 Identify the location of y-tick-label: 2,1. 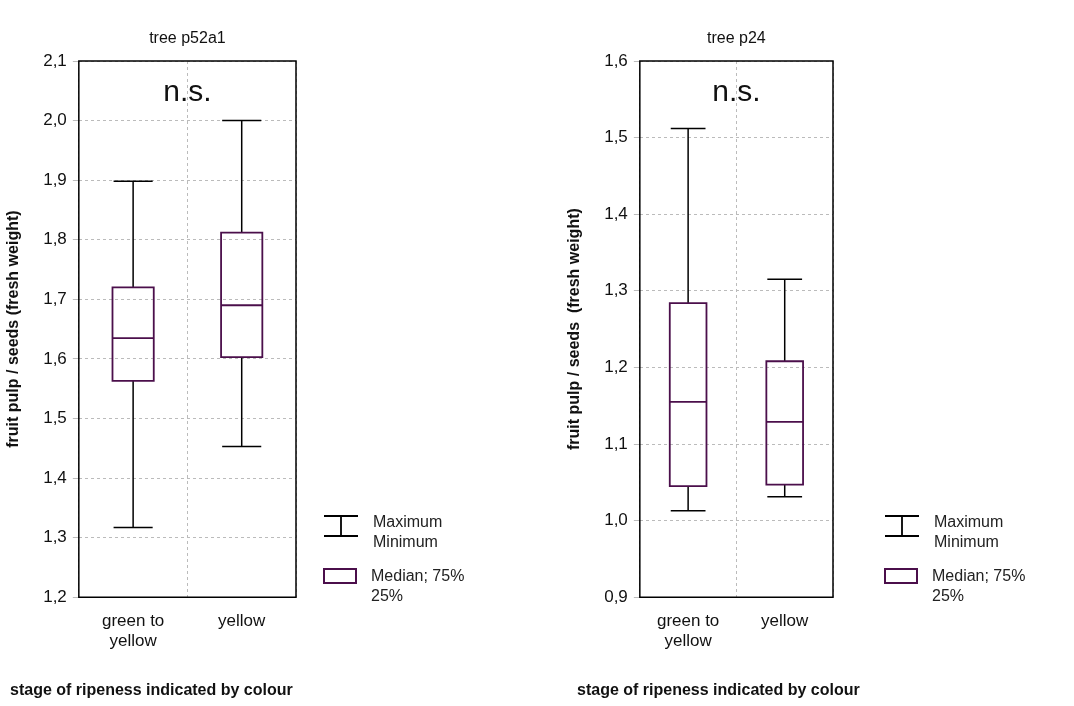
(55, 60).